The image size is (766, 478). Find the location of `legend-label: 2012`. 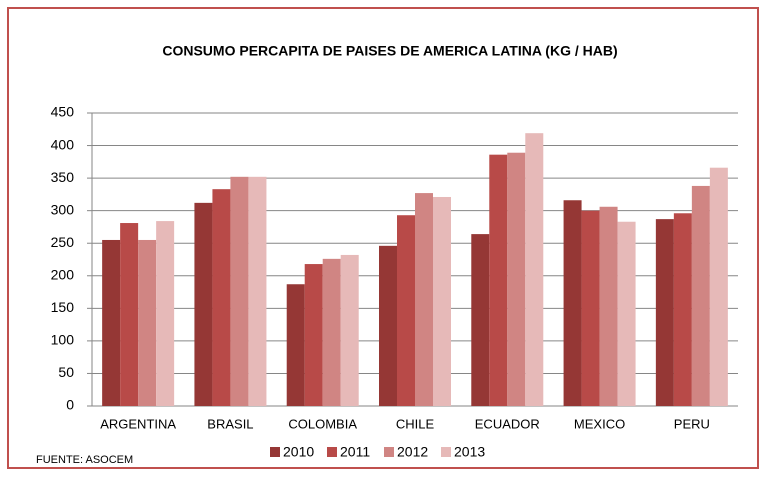

legend-label: 2012 is located at coordinates (412, 452).